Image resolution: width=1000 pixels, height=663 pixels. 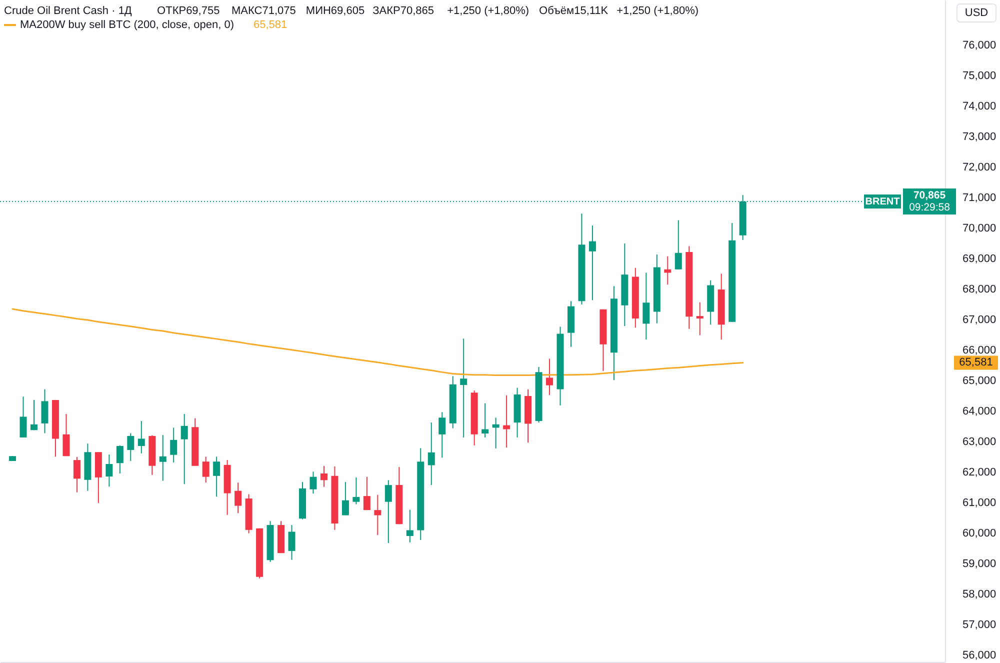 I want to click on line-series, so click(x=378, y=342).